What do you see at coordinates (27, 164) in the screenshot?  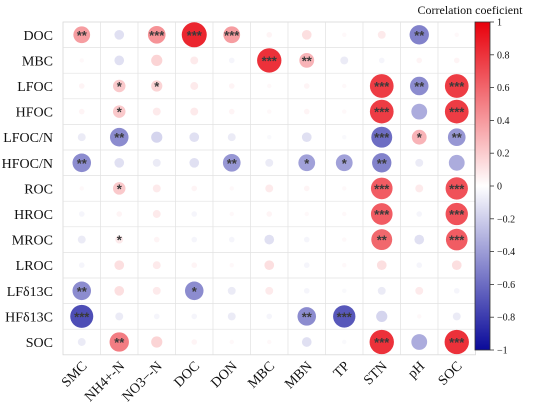 I see `row-label: HFOC/N` at bounding box center [27, 164].